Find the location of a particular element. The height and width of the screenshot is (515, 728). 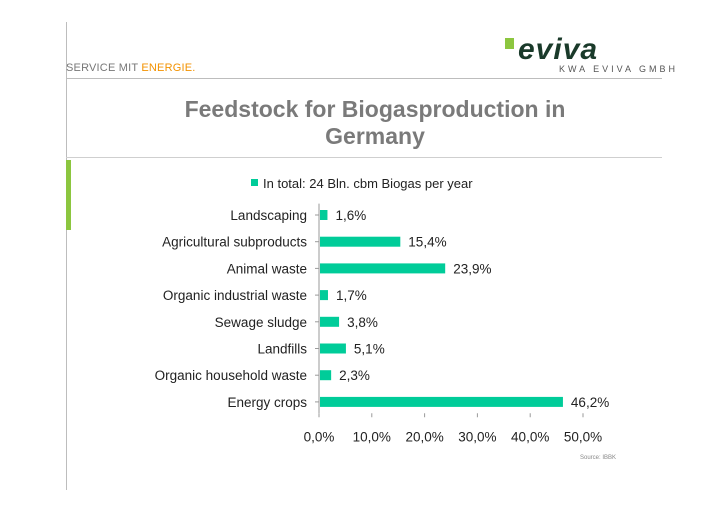

x-tick-label: 30,0% is located at coordinates (477, 436).